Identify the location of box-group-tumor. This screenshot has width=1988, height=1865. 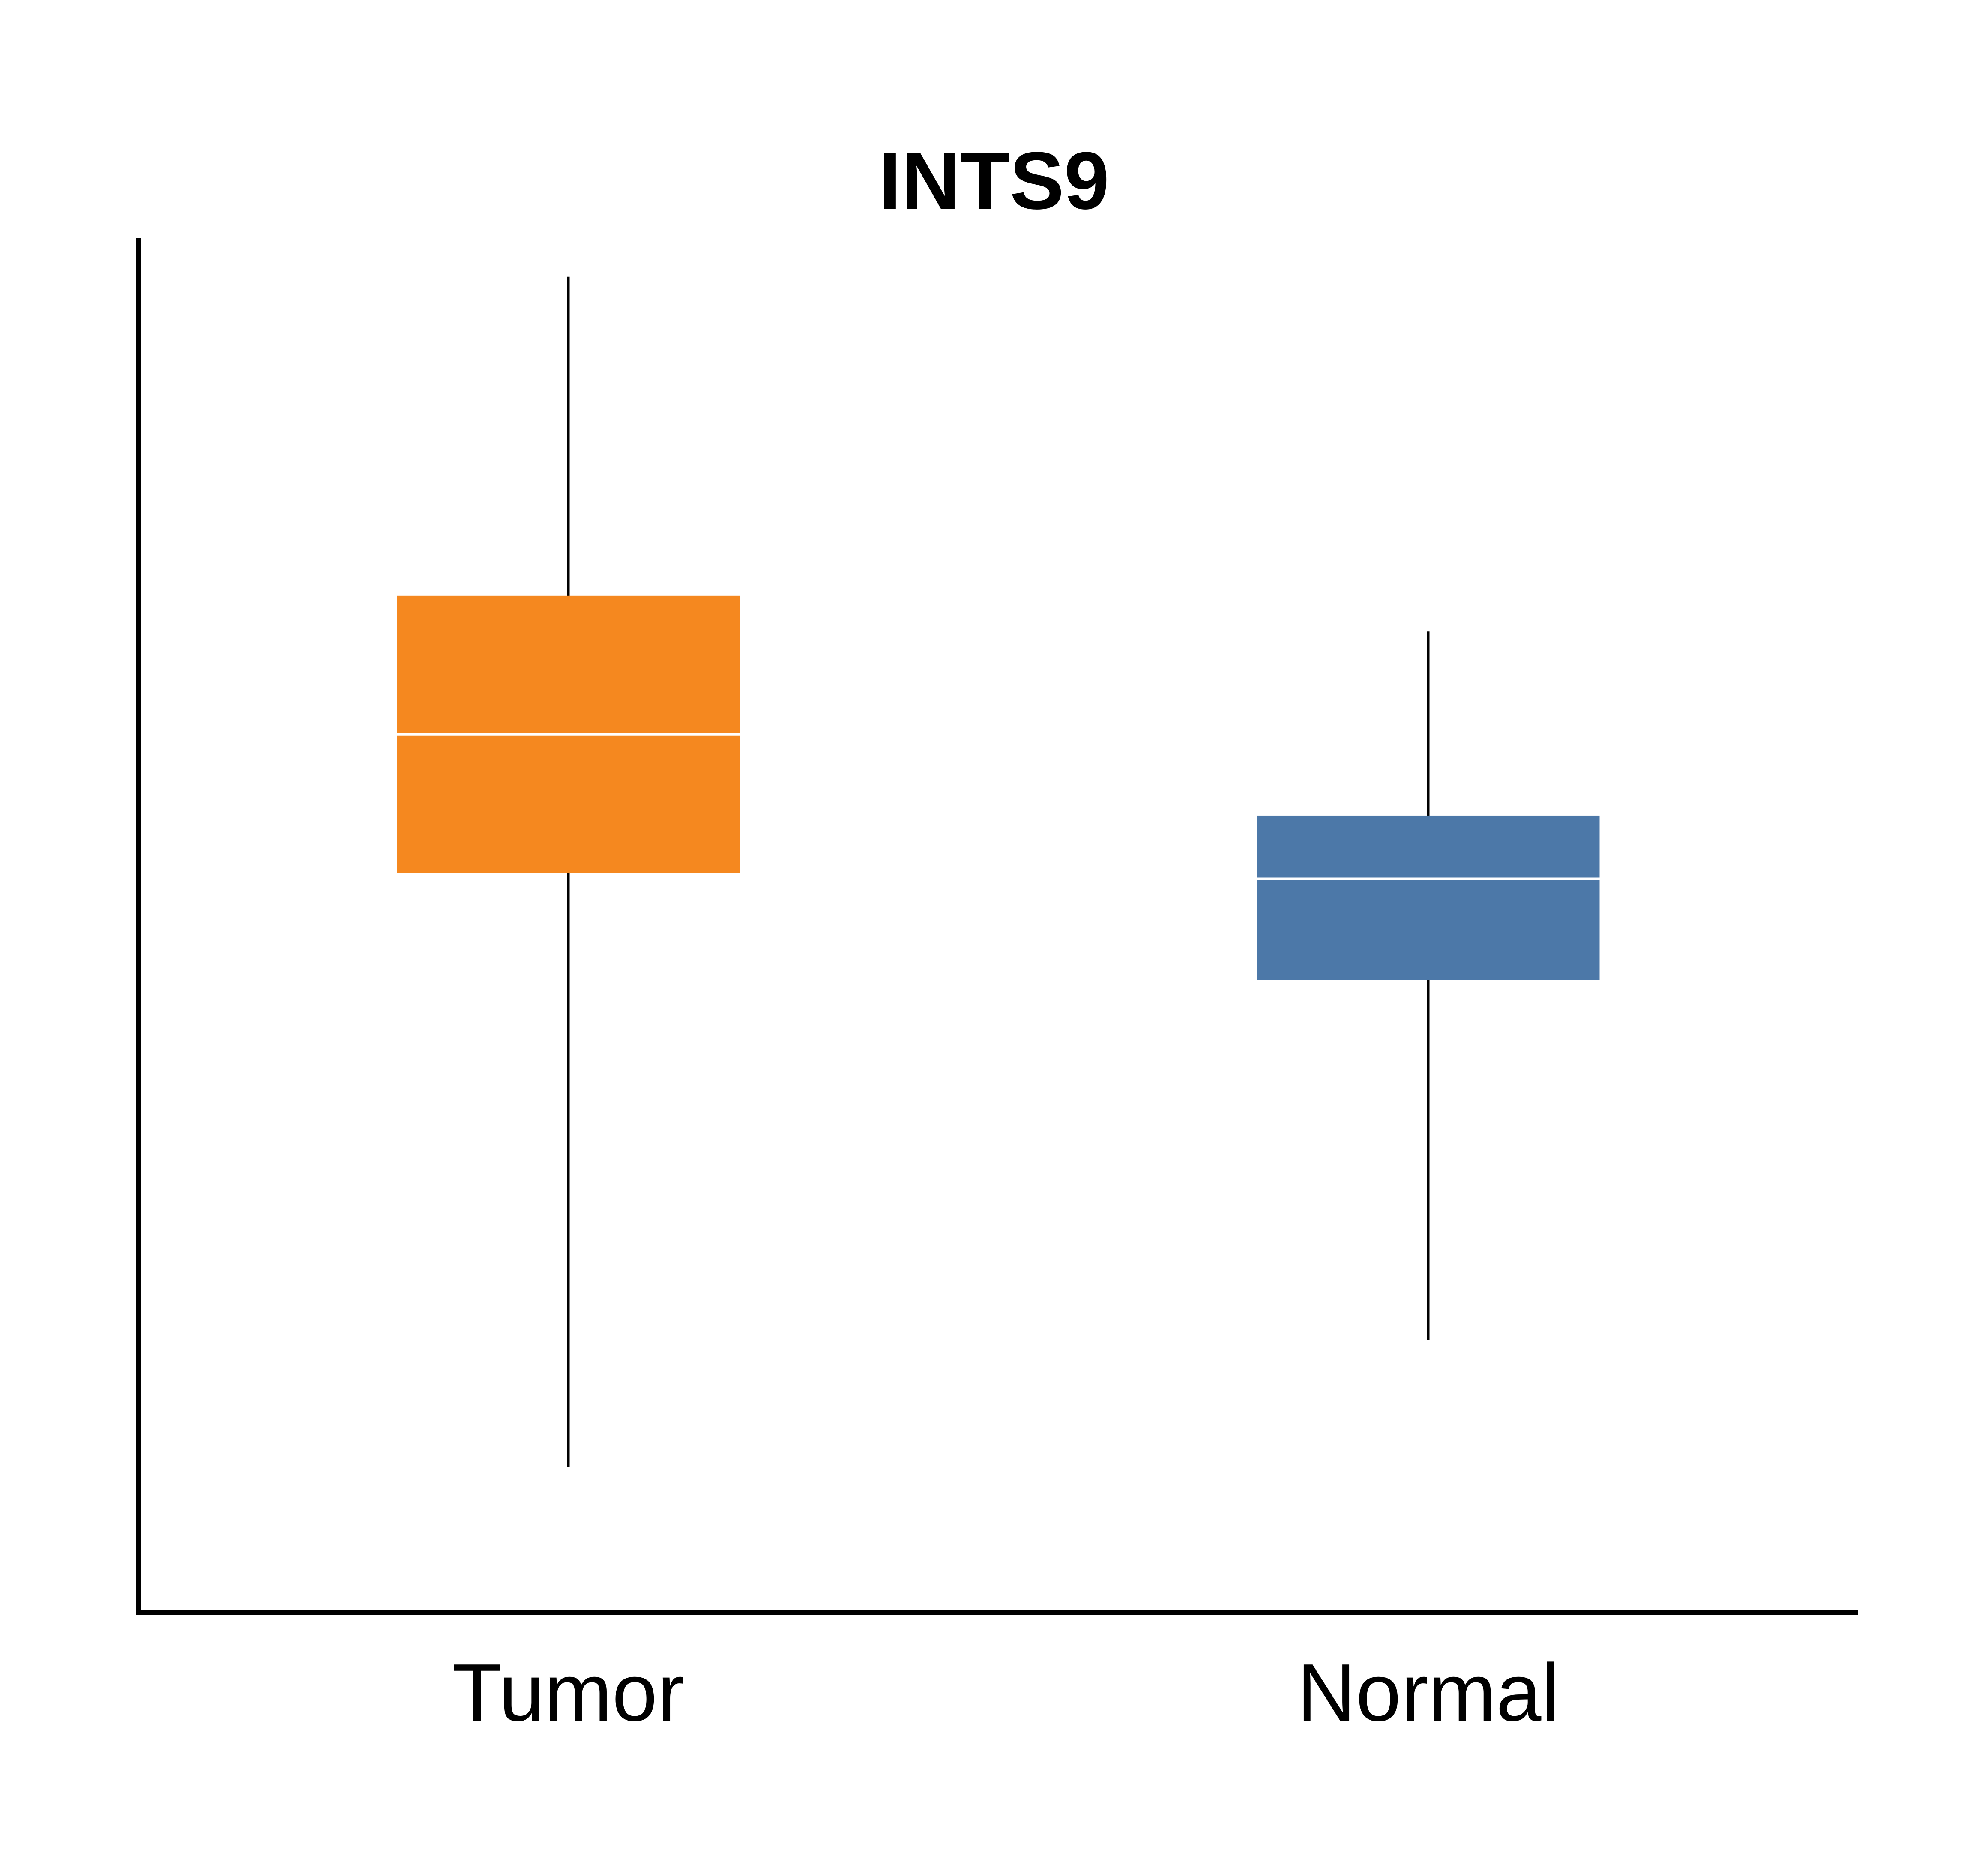
(569, 871).